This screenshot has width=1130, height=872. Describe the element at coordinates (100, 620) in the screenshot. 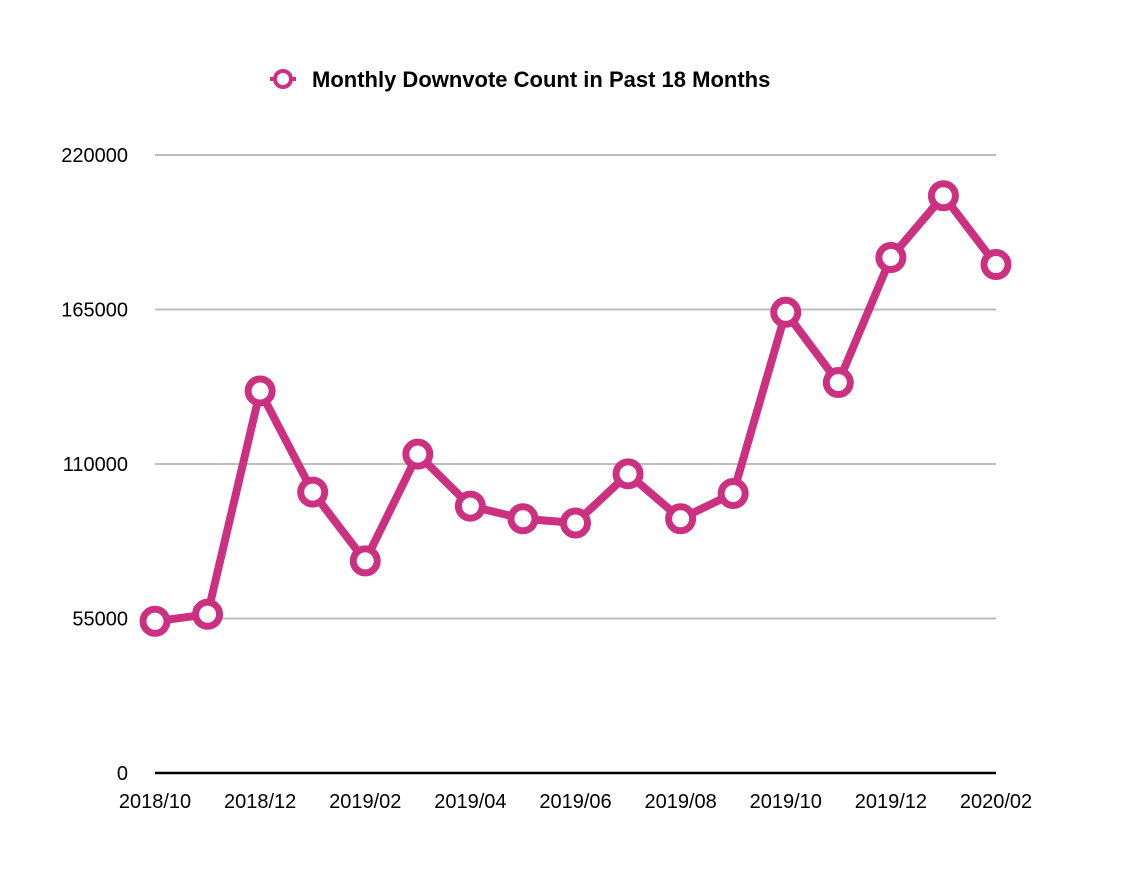

I see `y-tick-label: 55000` at that location.